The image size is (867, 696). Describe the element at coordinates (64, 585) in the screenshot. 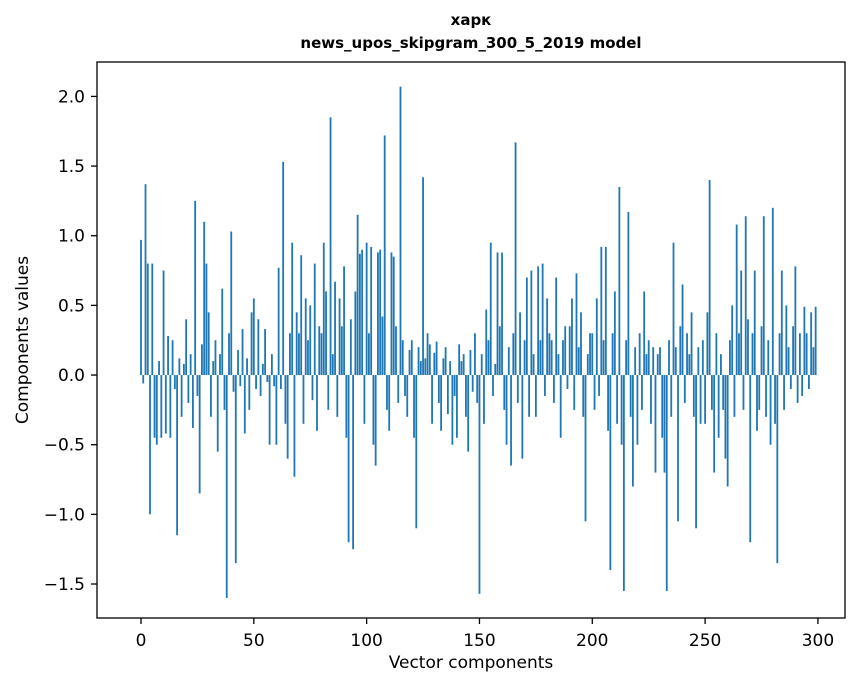

I see `y-tick-label: −1.5` at that location.